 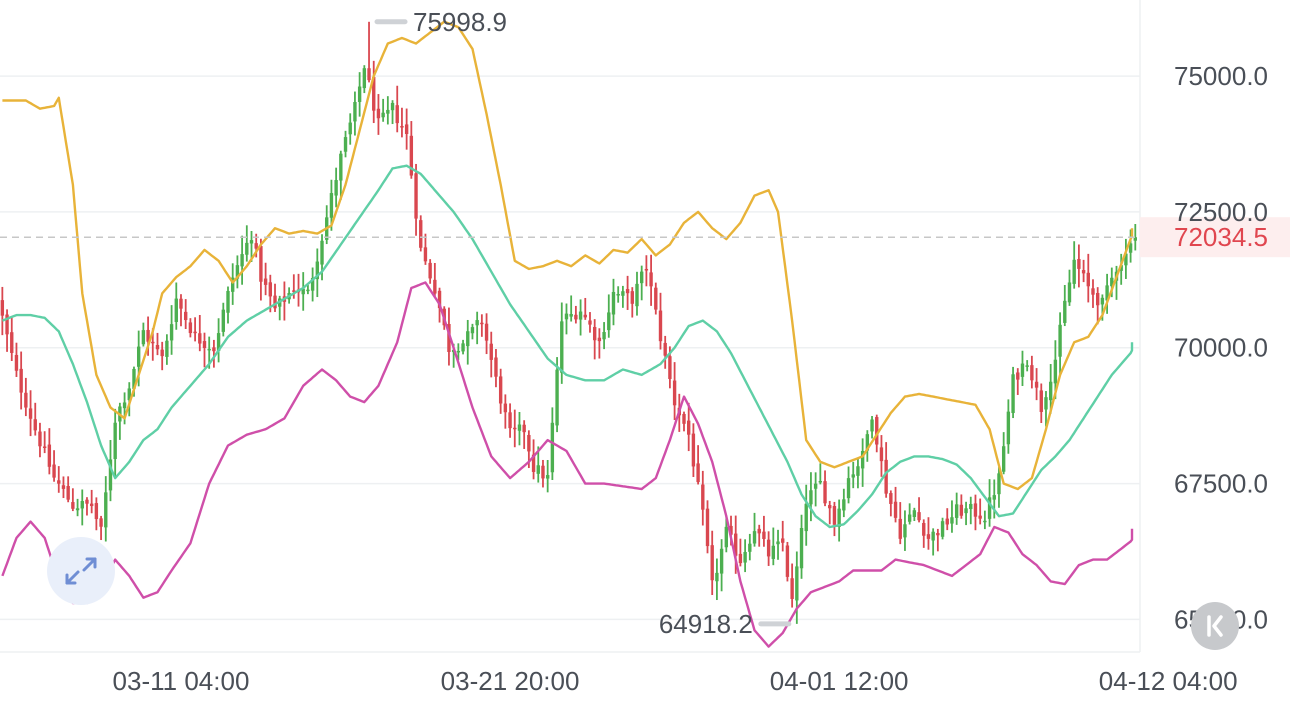 I want to click on last-price-line: 72034.5, so click(x=645, y=237).